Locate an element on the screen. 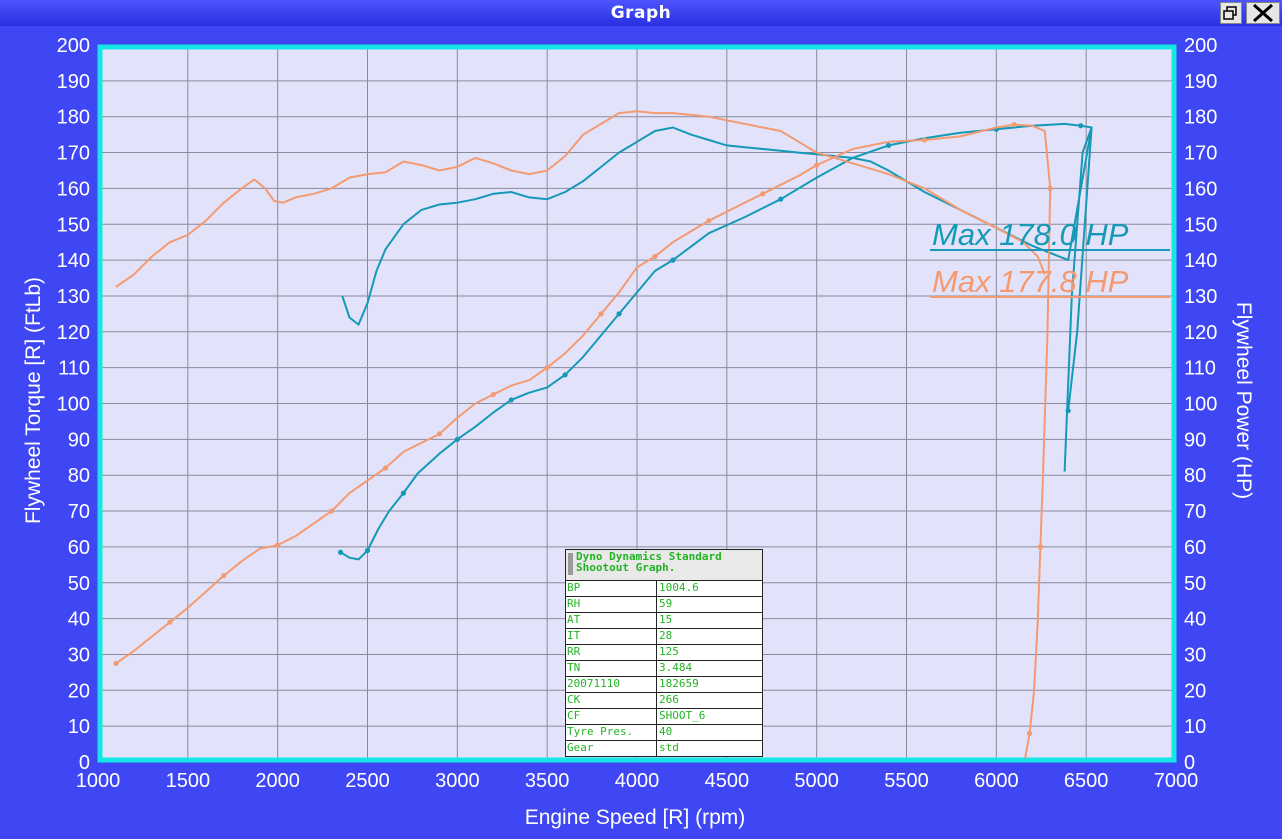 This screenshot has width=1282, height=839. y-tick-label-right: 90 is located at coordinates (1195, 440).